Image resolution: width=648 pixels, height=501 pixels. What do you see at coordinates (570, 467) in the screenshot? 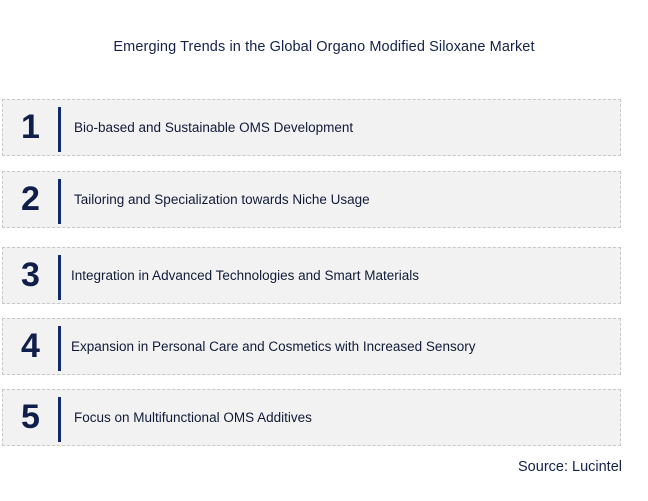
I see `source-credit: Source: Lucintel` at bounding box center [570, 467].